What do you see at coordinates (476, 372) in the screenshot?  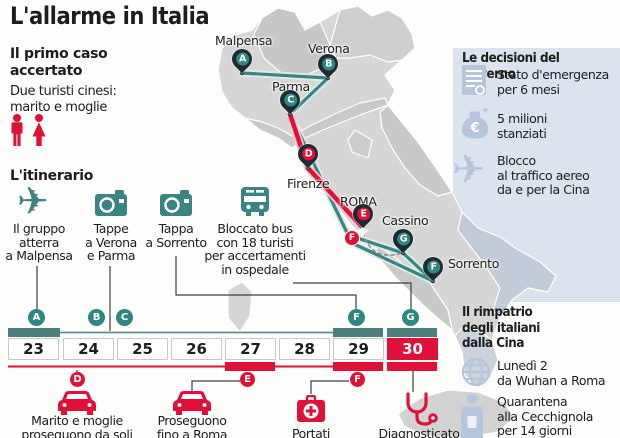 I see `globe-icon` at bounding box center [476, 372].